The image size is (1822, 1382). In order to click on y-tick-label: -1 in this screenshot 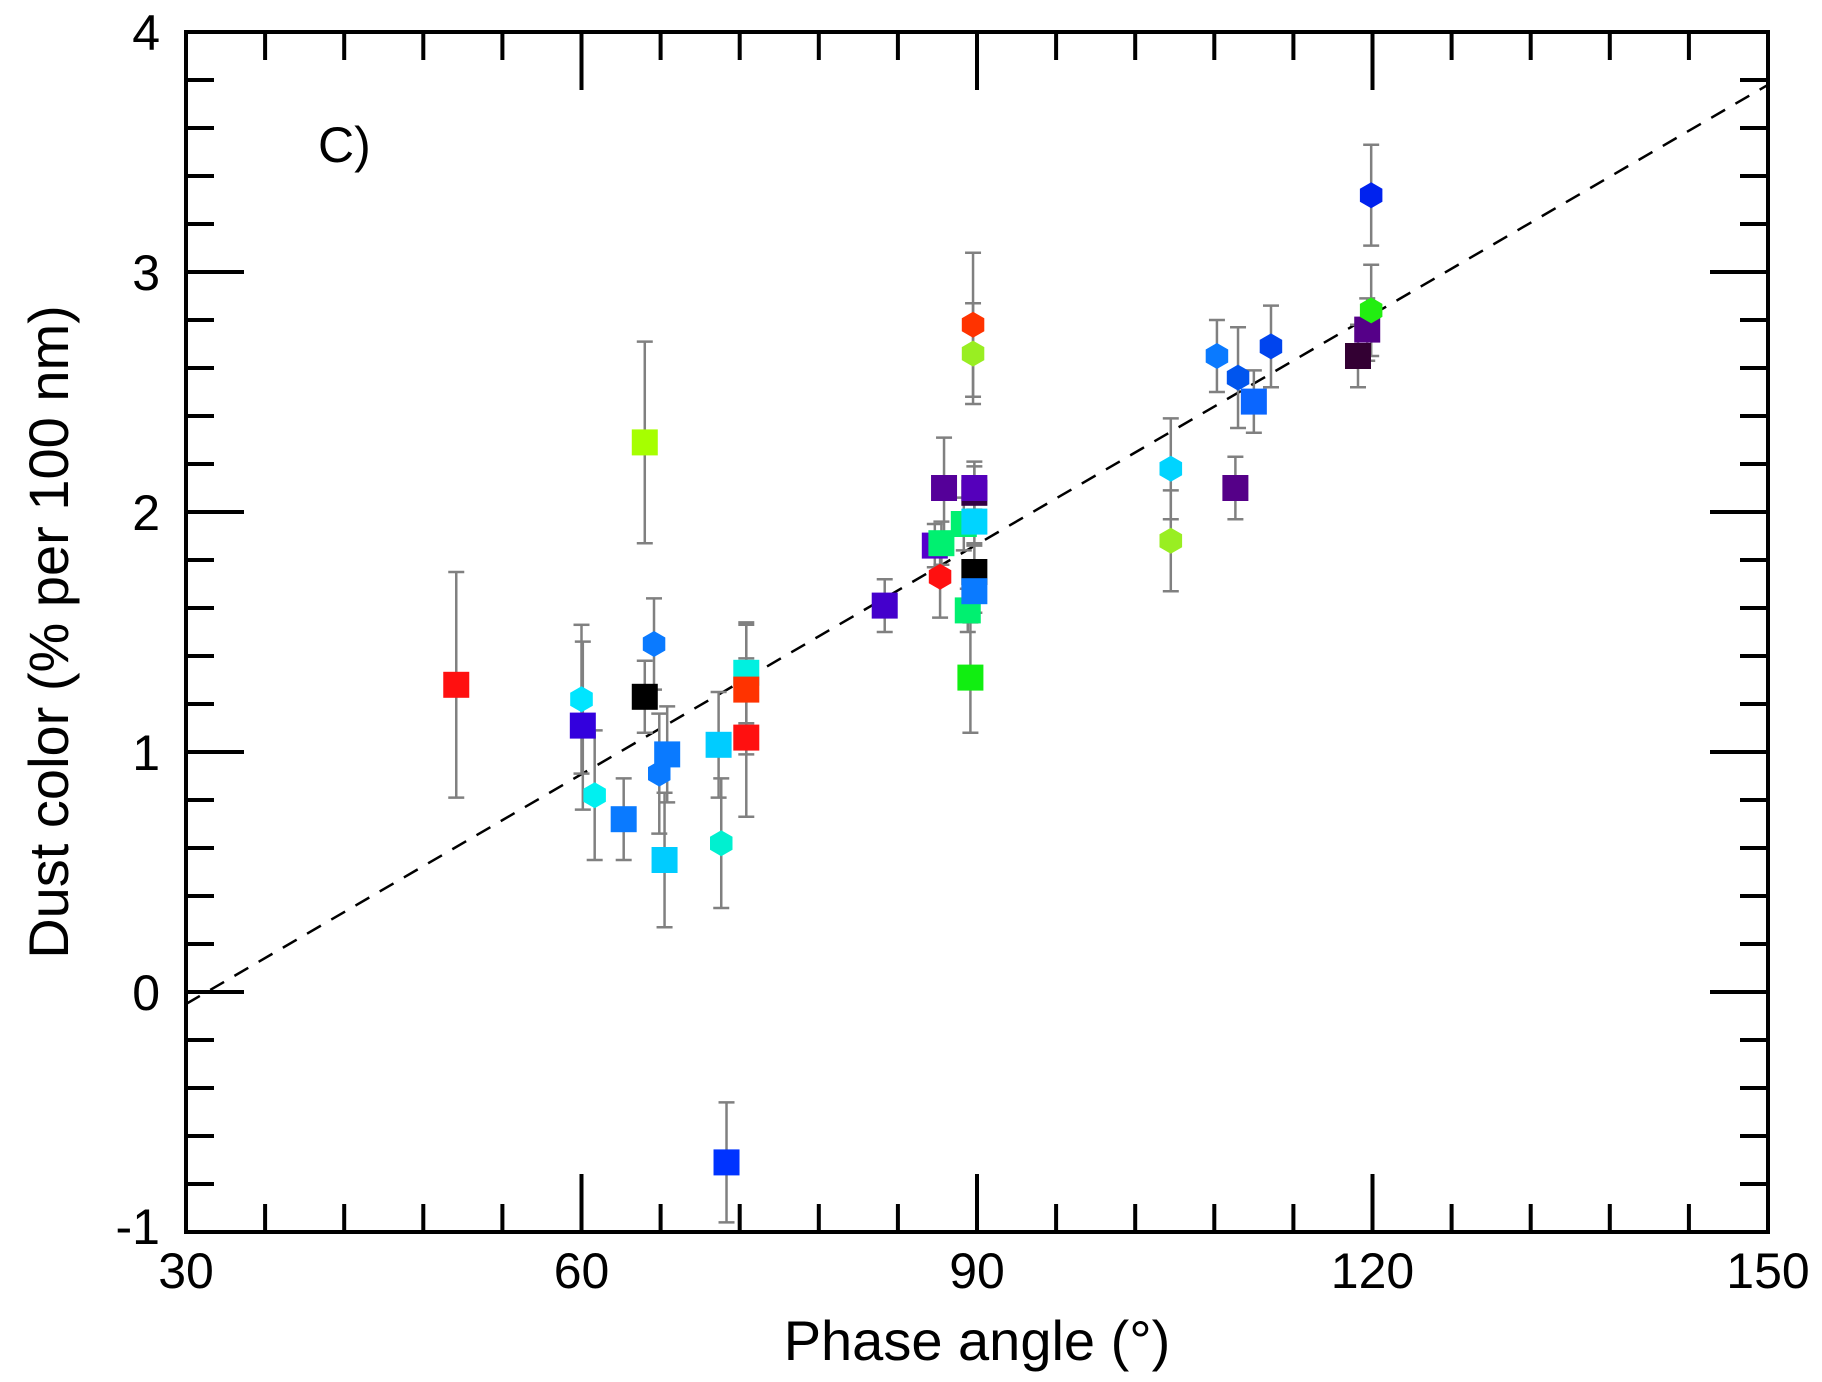, I will do `click(138, 1227)`.